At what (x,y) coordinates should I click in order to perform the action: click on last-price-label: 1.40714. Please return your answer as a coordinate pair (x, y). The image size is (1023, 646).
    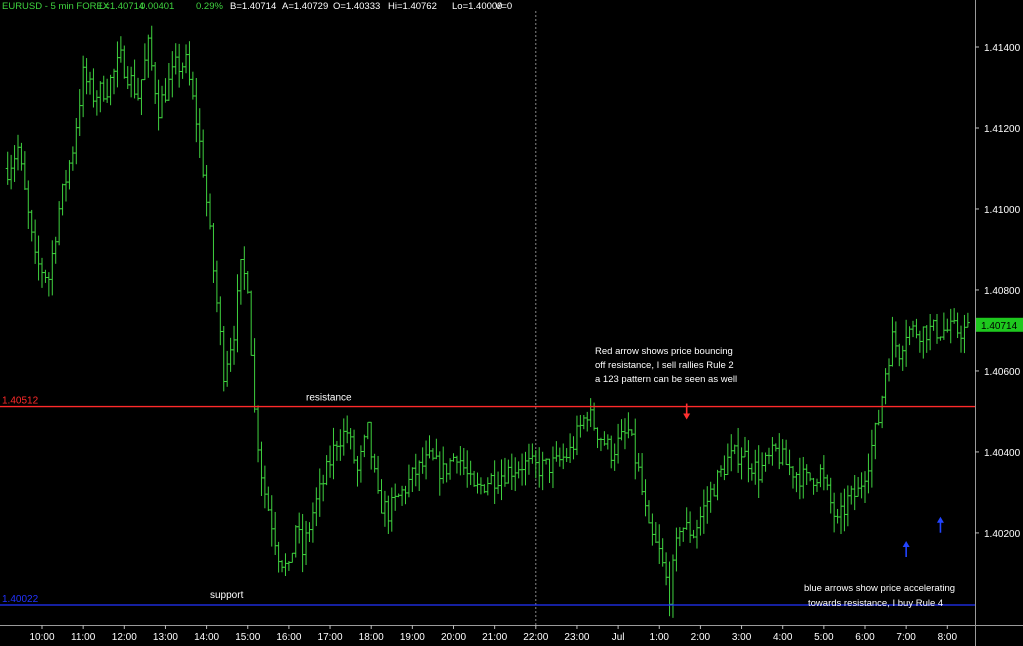
    Looking at the image, I should click on (999, 326).